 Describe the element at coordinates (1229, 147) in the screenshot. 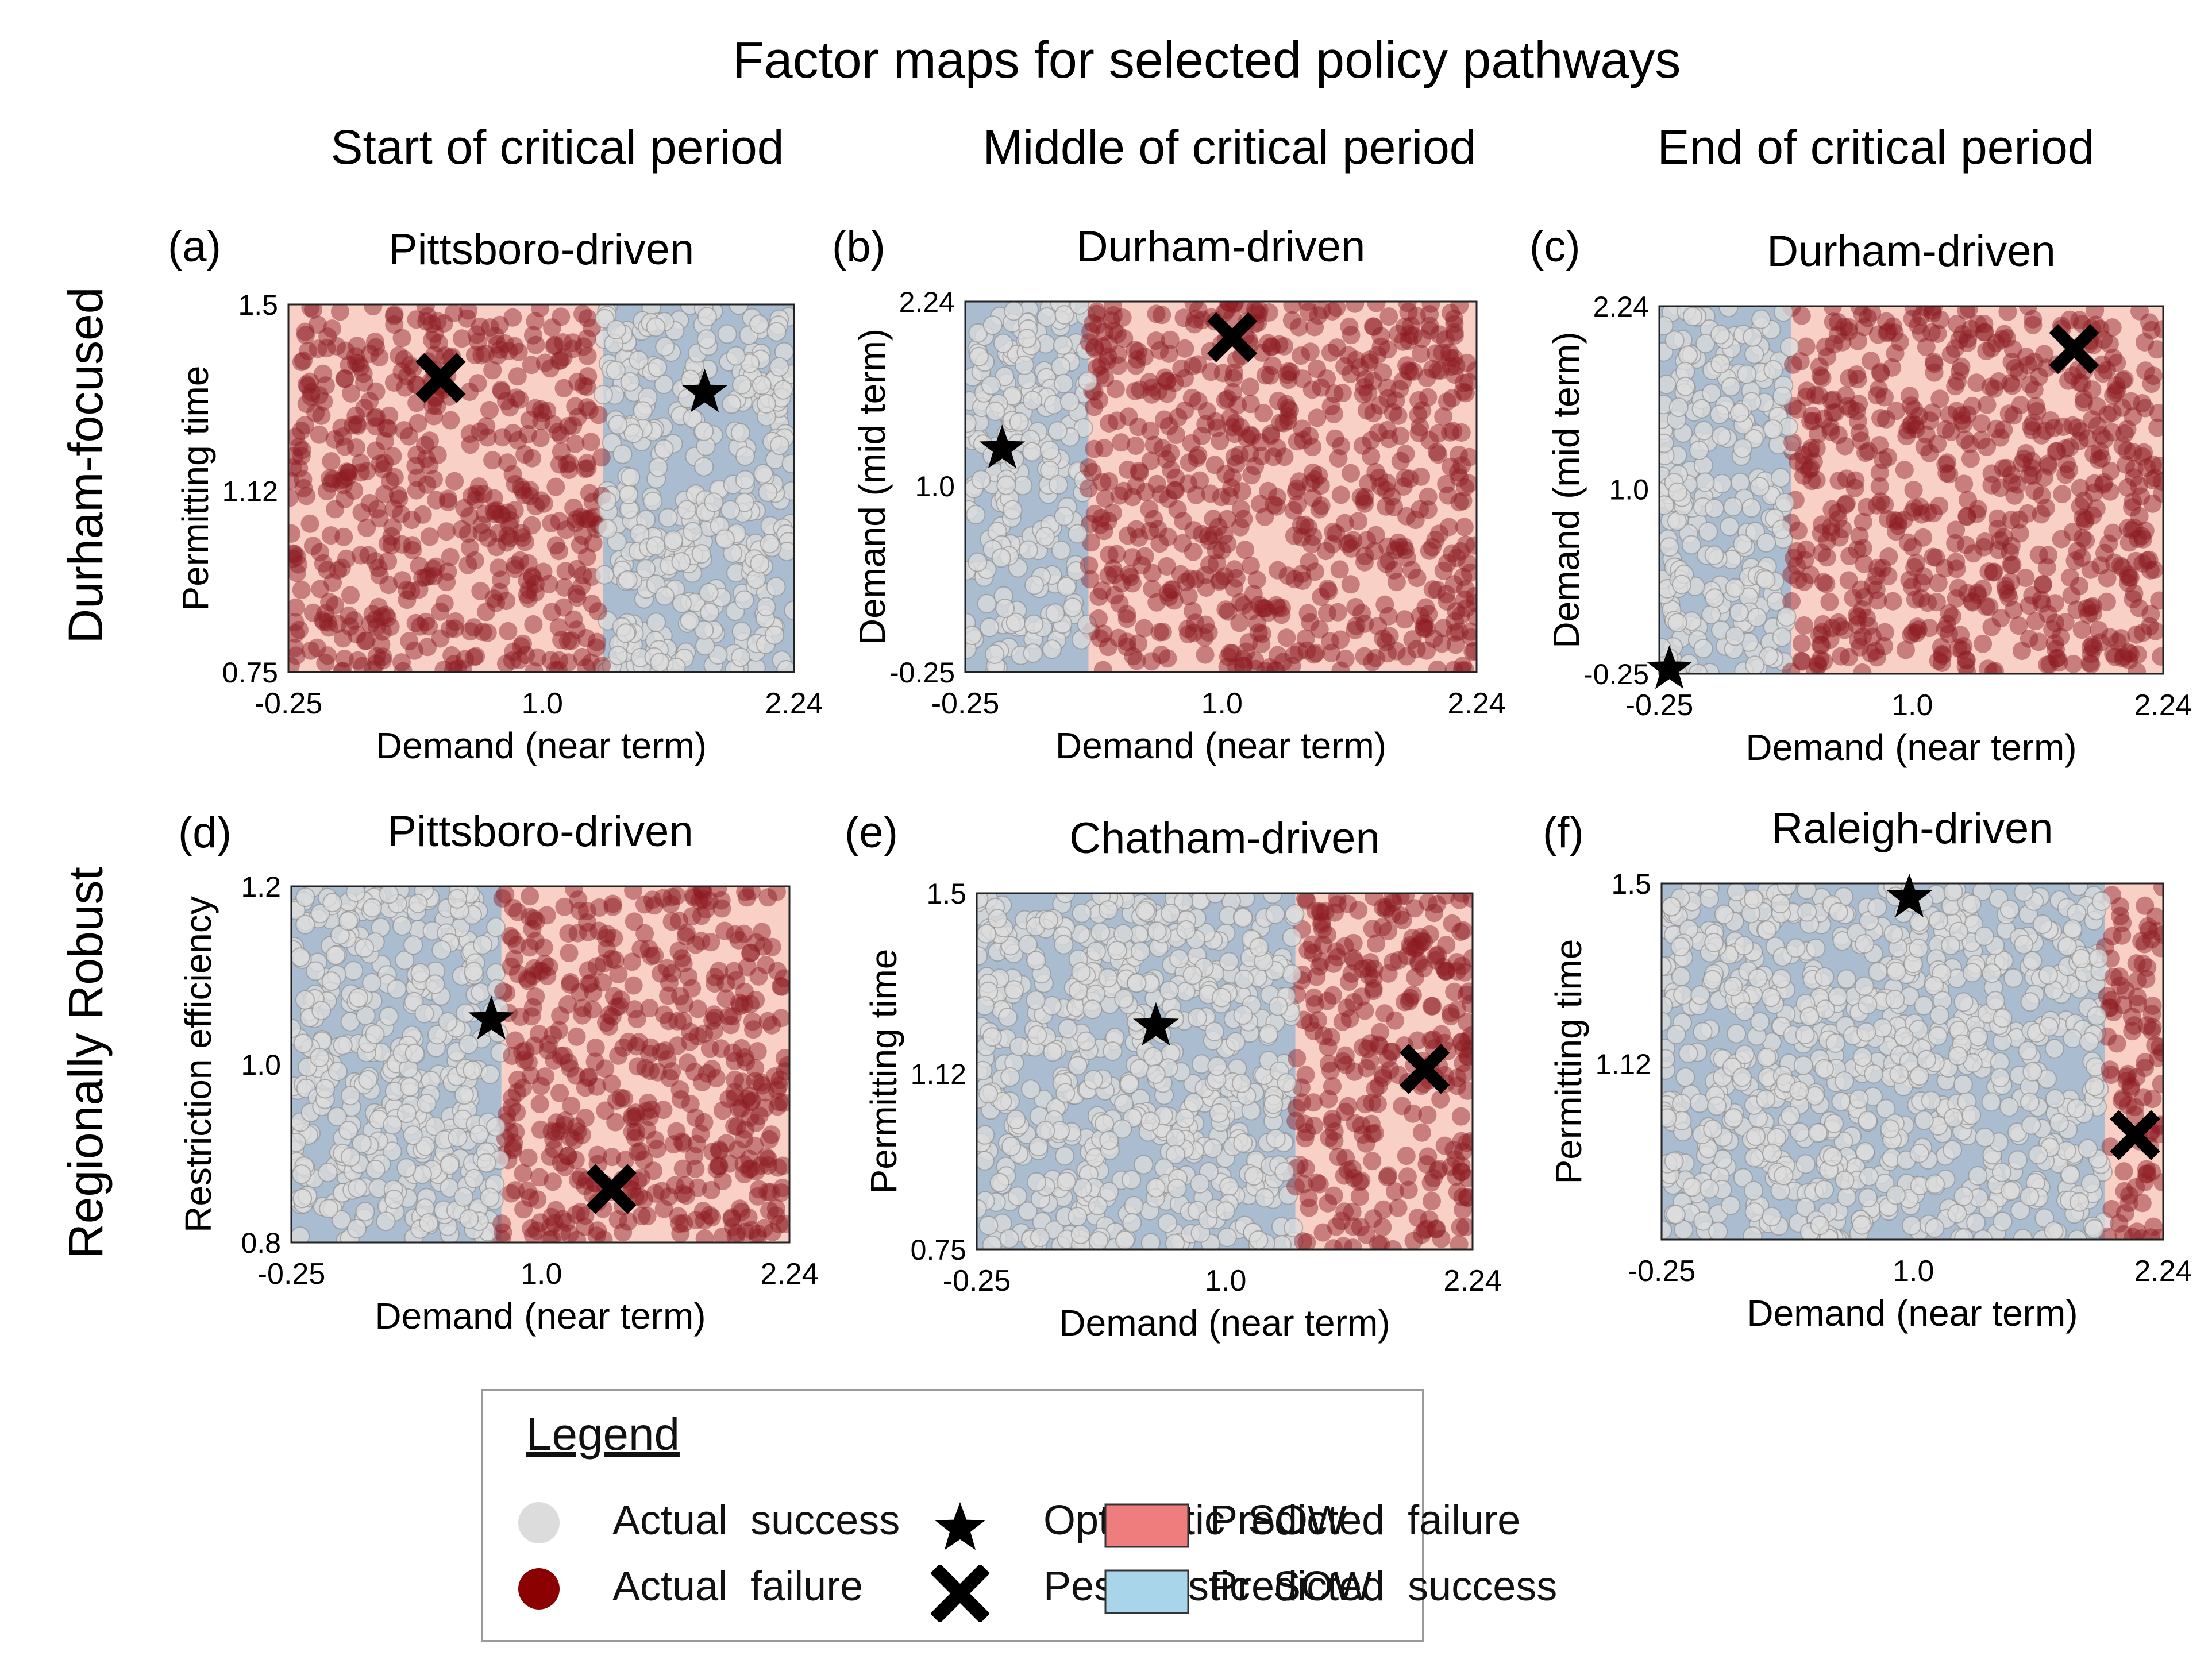

I see `column-title-middle: Middle of critical period` at that location.